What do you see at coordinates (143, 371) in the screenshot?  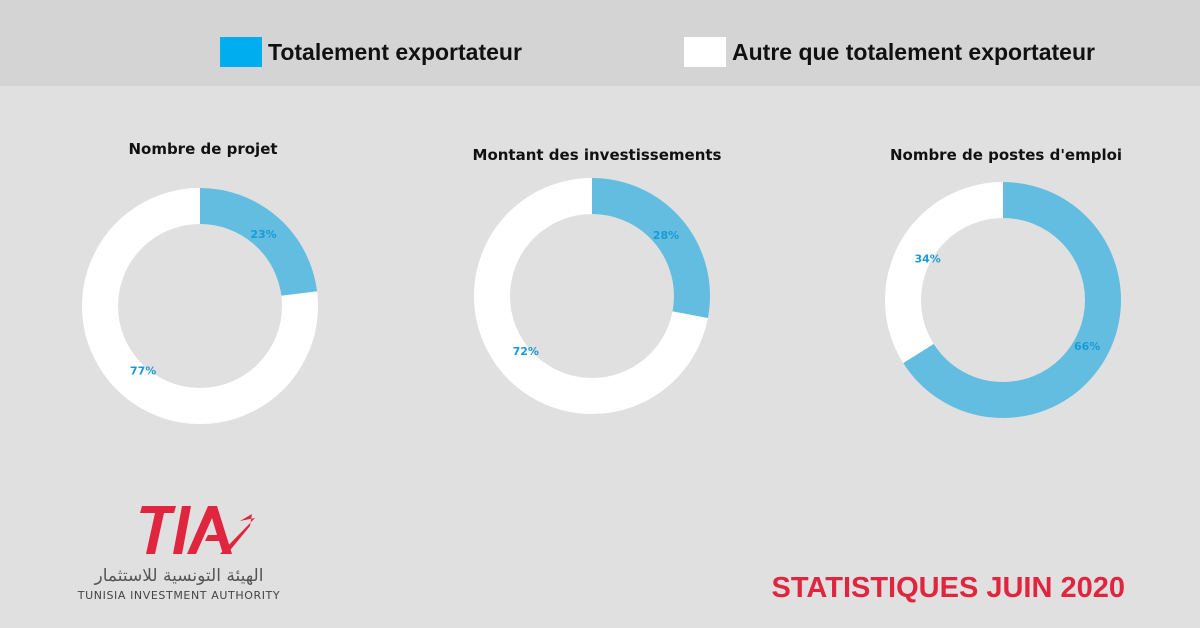 I see `data-label-other: 77%` at bounding box center [143, 371].